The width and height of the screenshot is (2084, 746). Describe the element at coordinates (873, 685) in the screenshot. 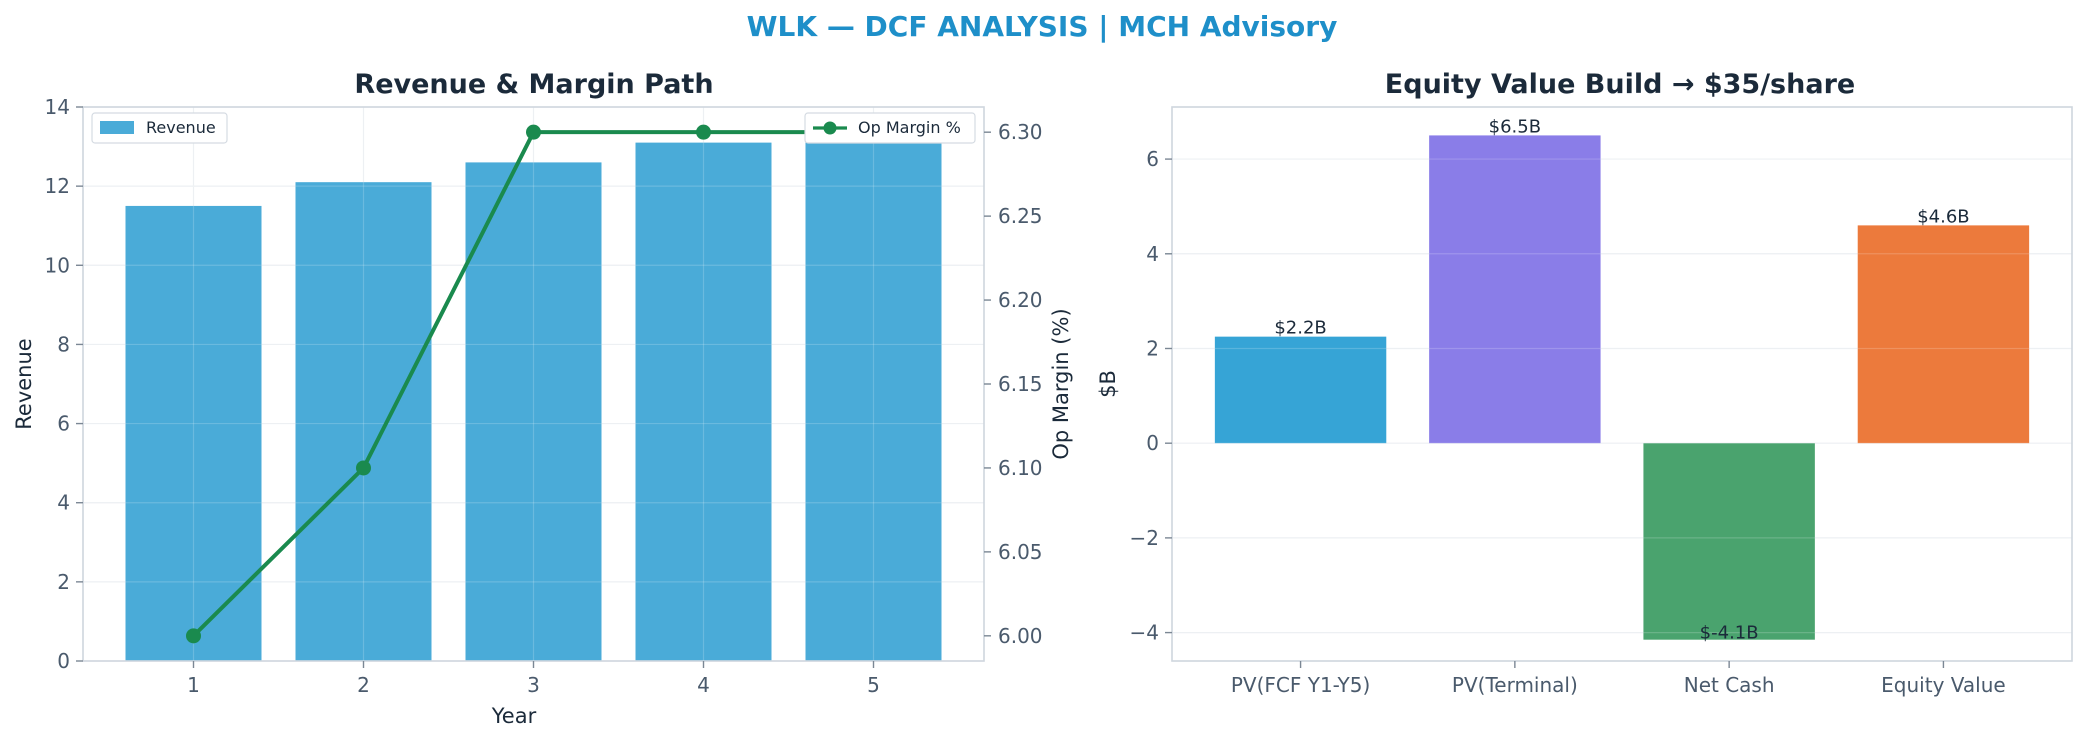

I see `left-x-tick-label: 5` at that location.